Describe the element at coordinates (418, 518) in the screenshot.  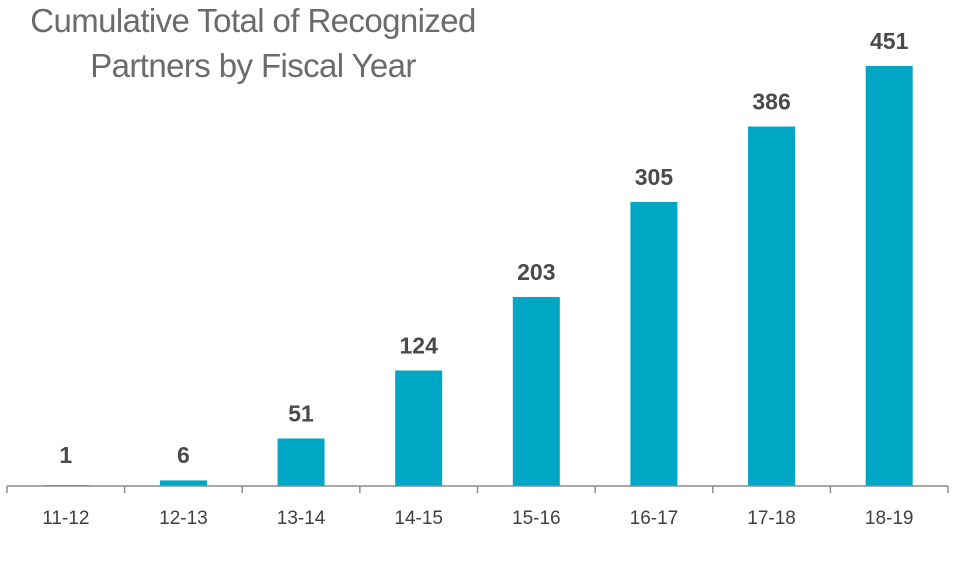
I see `x-tick-label-14-15: 14-15` at that location.